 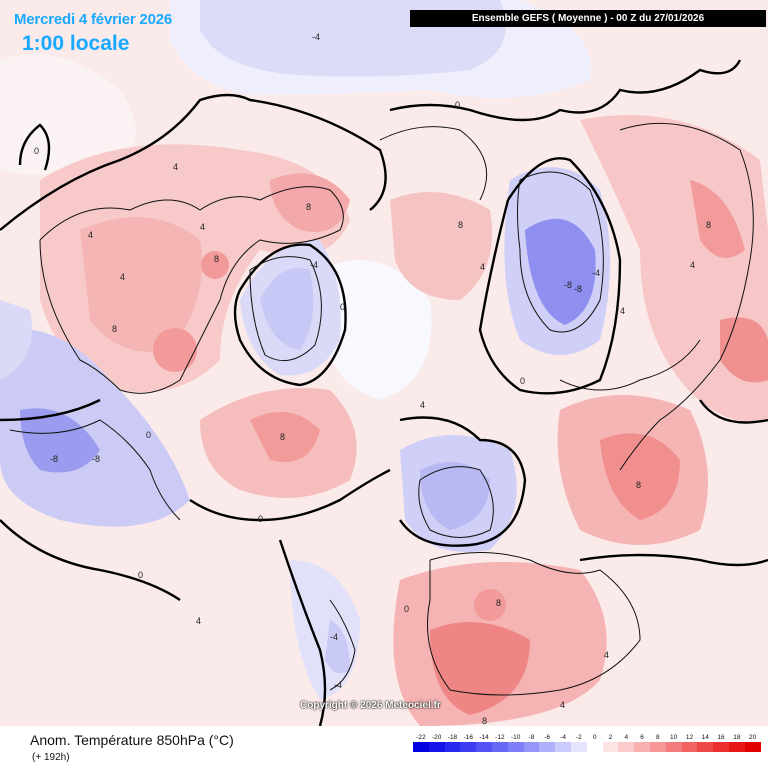 I want to click on legend-label: 14, so click(x=705, y=737).